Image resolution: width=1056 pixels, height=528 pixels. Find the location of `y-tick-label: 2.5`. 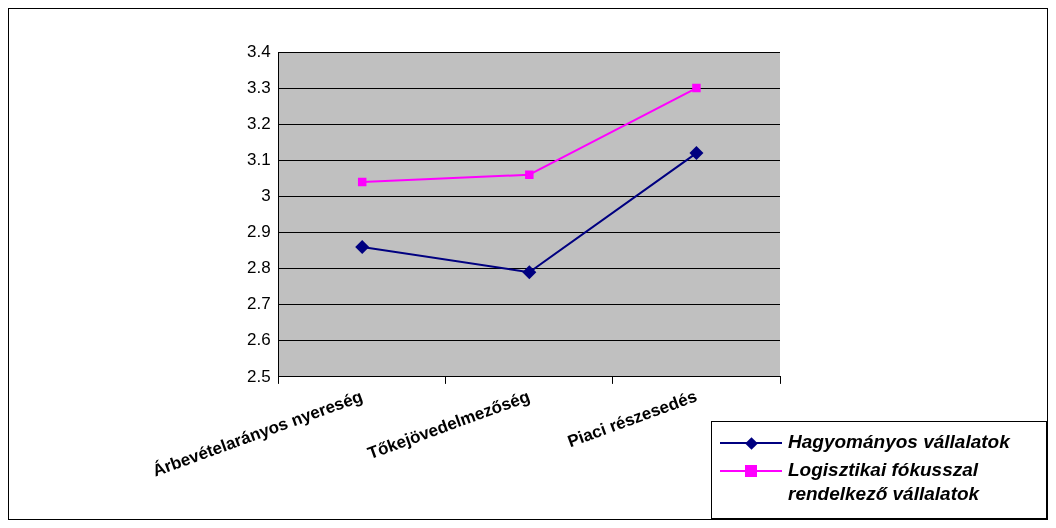

y-tick-label: 2.5 is located at coordinates (258, 376).